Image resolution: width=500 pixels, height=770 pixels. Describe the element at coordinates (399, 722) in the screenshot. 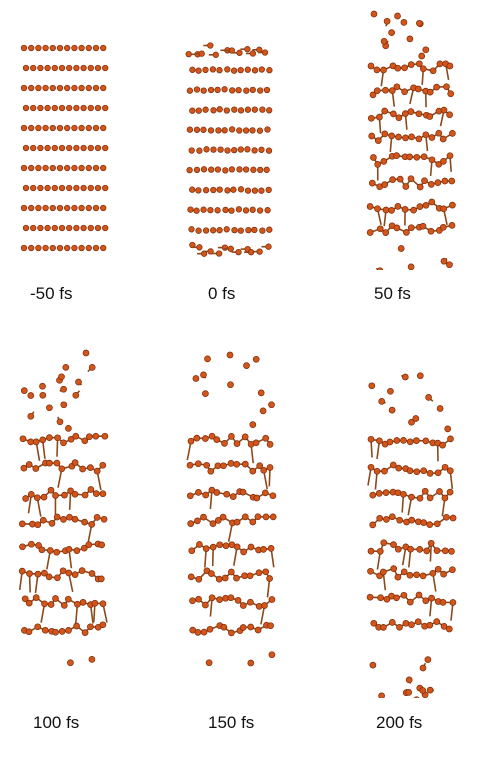

I see `time-label-6: 200 fs` at that location.